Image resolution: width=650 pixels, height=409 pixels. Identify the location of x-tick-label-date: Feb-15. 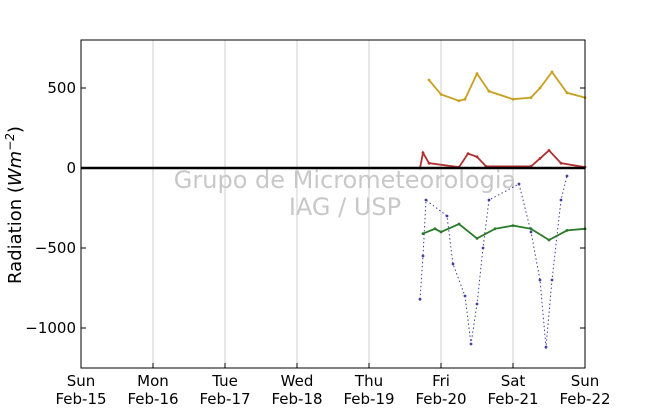
(80, 399).